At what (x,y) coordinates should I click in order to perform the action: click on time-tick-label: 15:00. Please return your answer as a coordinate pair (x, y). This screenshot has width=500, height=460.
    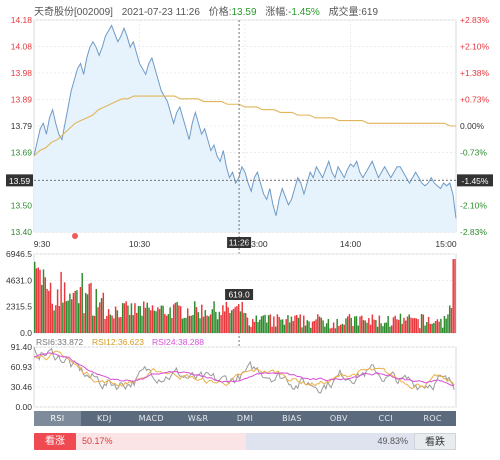
    Looking at the image, I should click on (446, 244).